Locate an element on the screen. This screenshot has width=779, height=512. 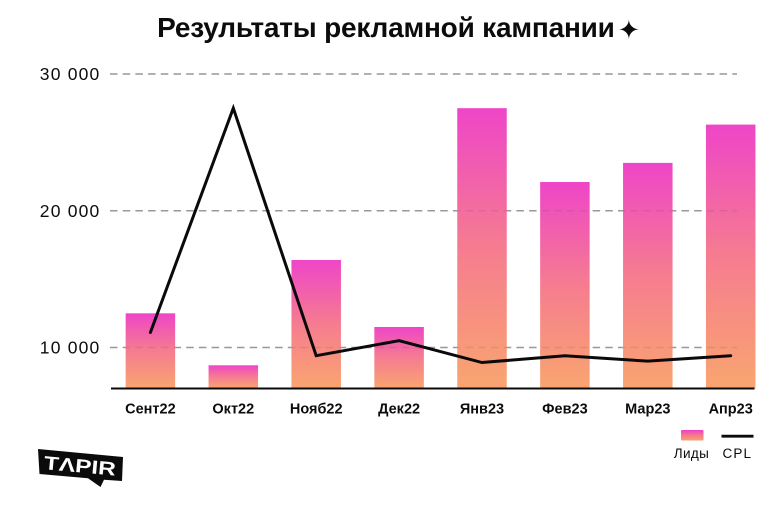
legend: Лиды CPL is located at coordinates (714, 445).